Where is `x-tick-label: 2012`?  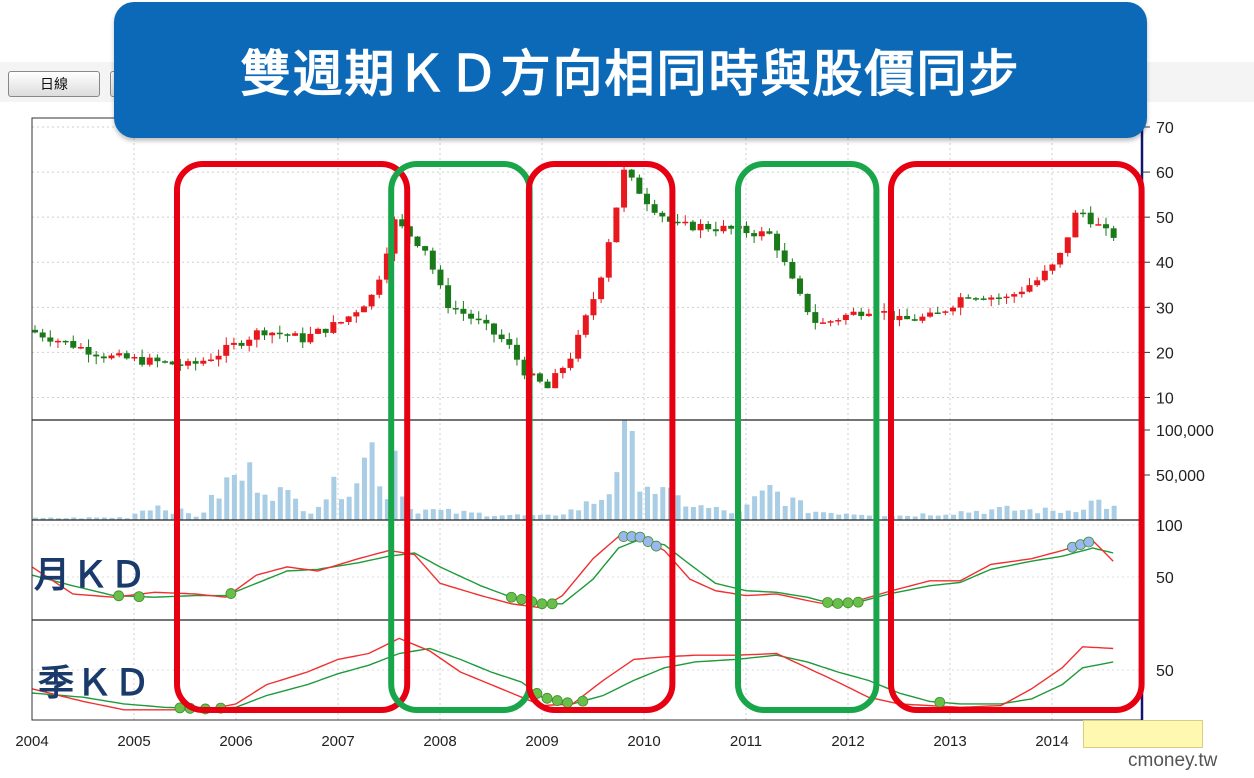
x-tick-label: 2012 is located at coordinates (847, 741).